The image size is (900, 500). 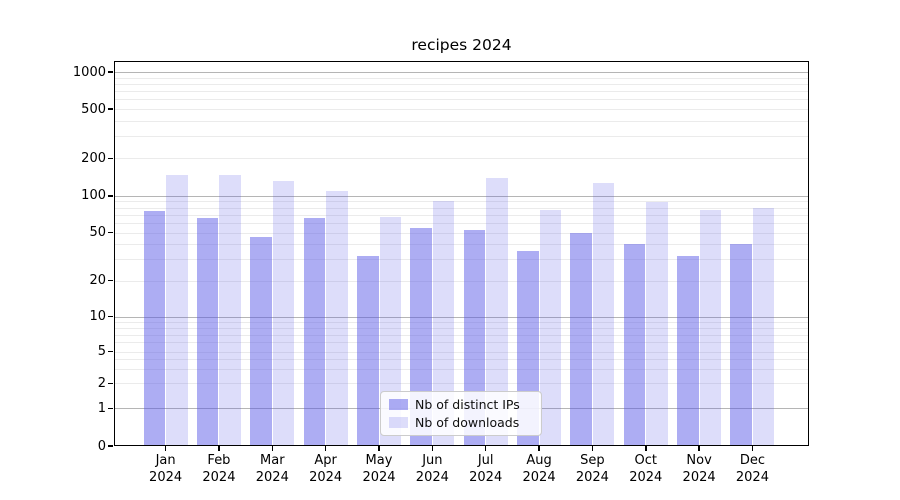 I want to click on chart-title: recipes 2024, so click(x=461, y=45).